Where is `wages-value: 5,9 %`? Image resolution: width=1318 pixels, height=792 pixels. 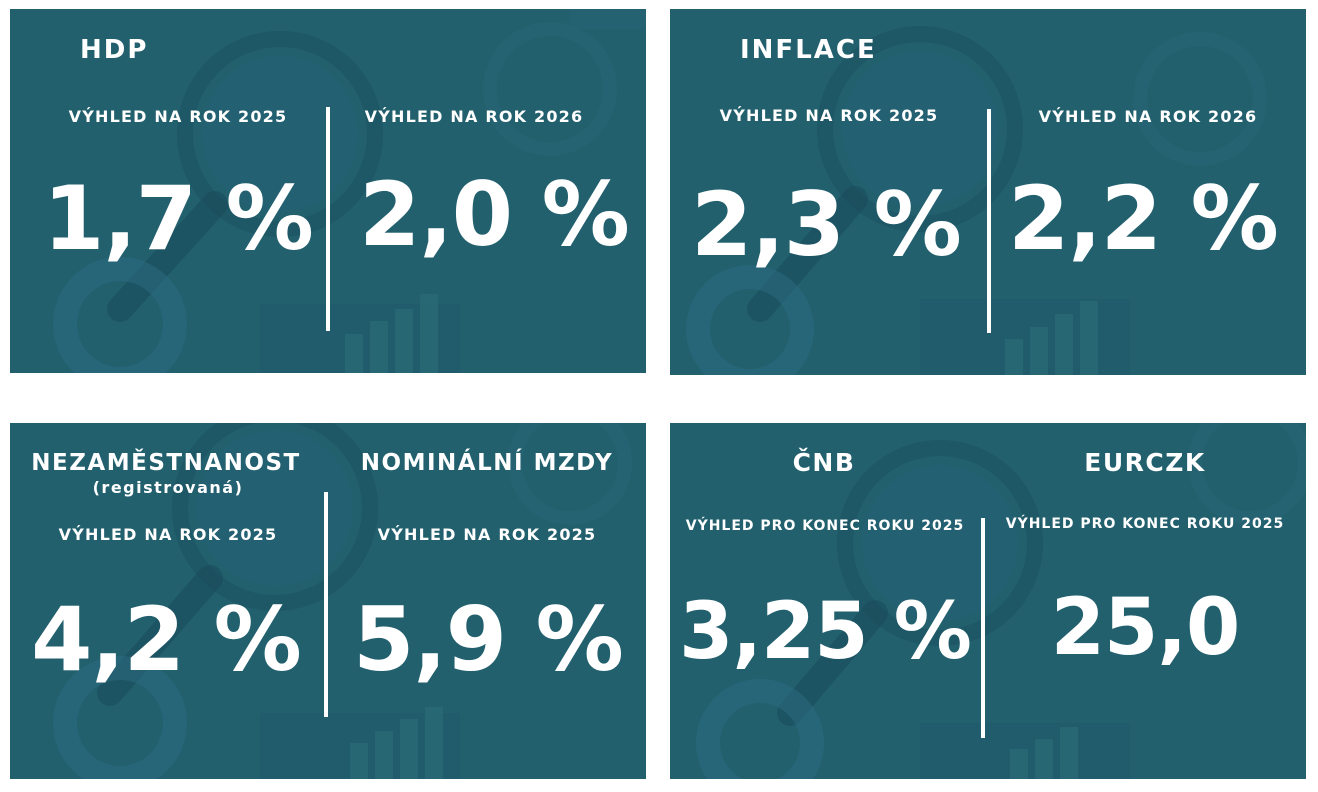
wages-value: 5,9 % is located at coordinates (488, 639).